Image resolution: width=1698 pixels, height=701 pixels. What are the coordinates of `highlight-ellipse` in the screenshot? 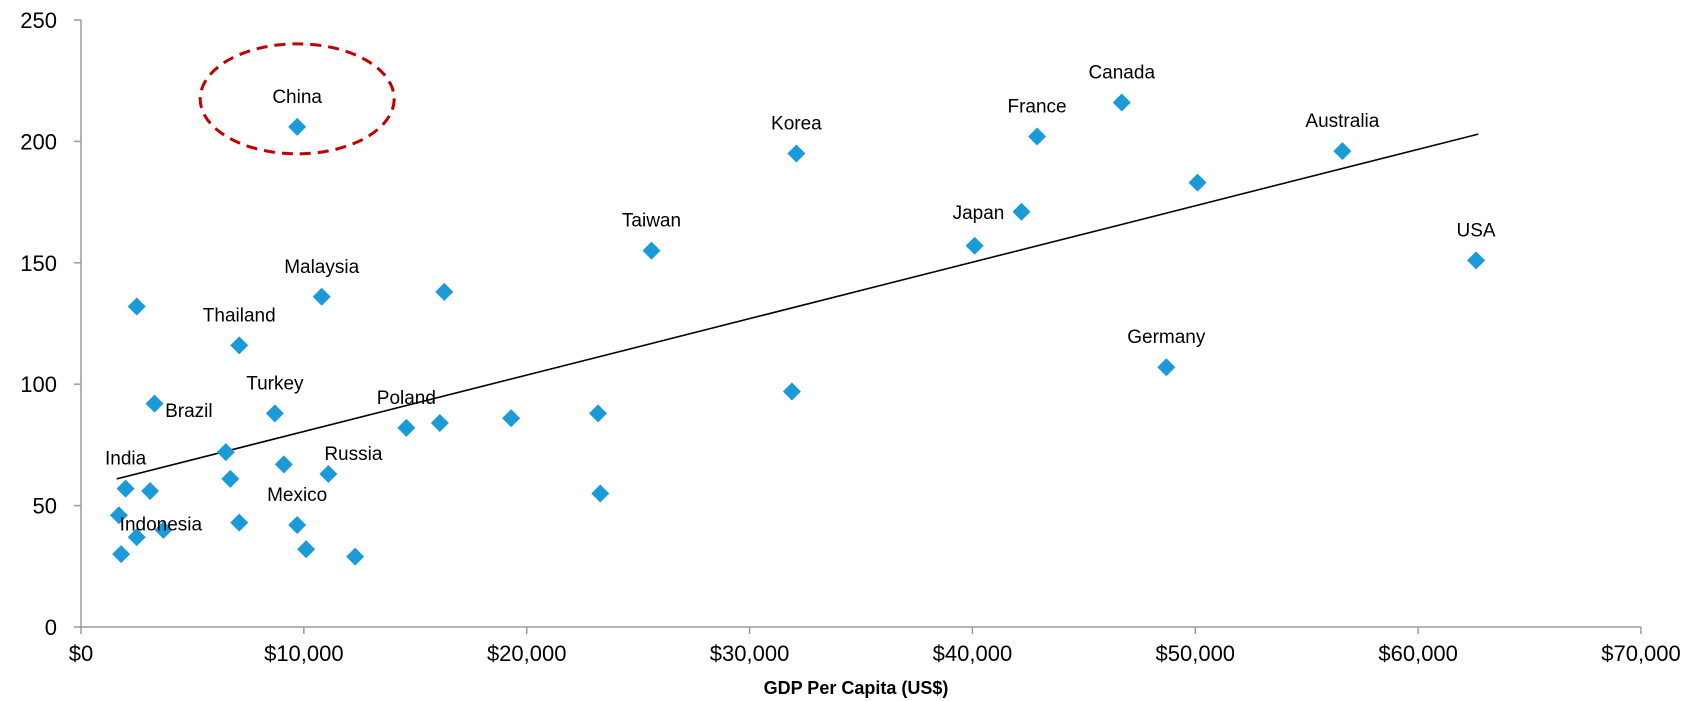 It's located at (297, 99).